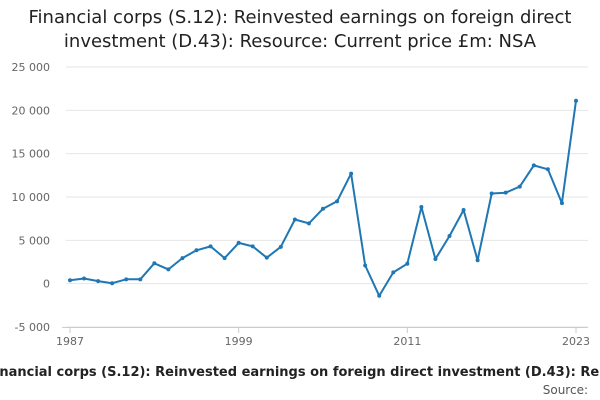  Describe the element at coordinates (32, 327) in the screenshot. I see `y-tick-label: -5 000` at that location.